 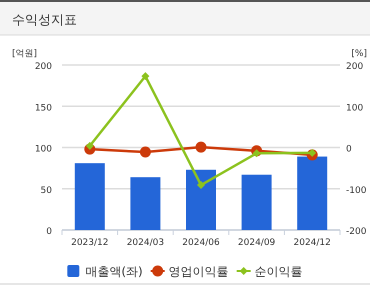 What do you see at coordinates (278, 271) in the screenshot?
I see `legend-label: 순이익률` at bounding box center [278, 271].